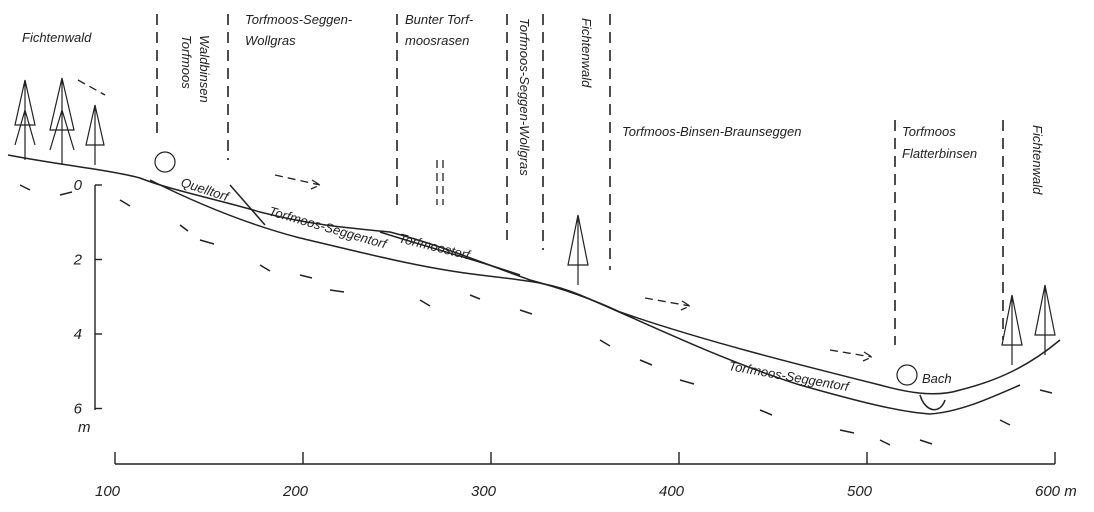 The height and width of the screenshot is (512, 1094). Describe the element at coordinates (711, 131) in the screenshot. I see `zone-label: Torfmoos-Binsen-Braunseggen` at that location.